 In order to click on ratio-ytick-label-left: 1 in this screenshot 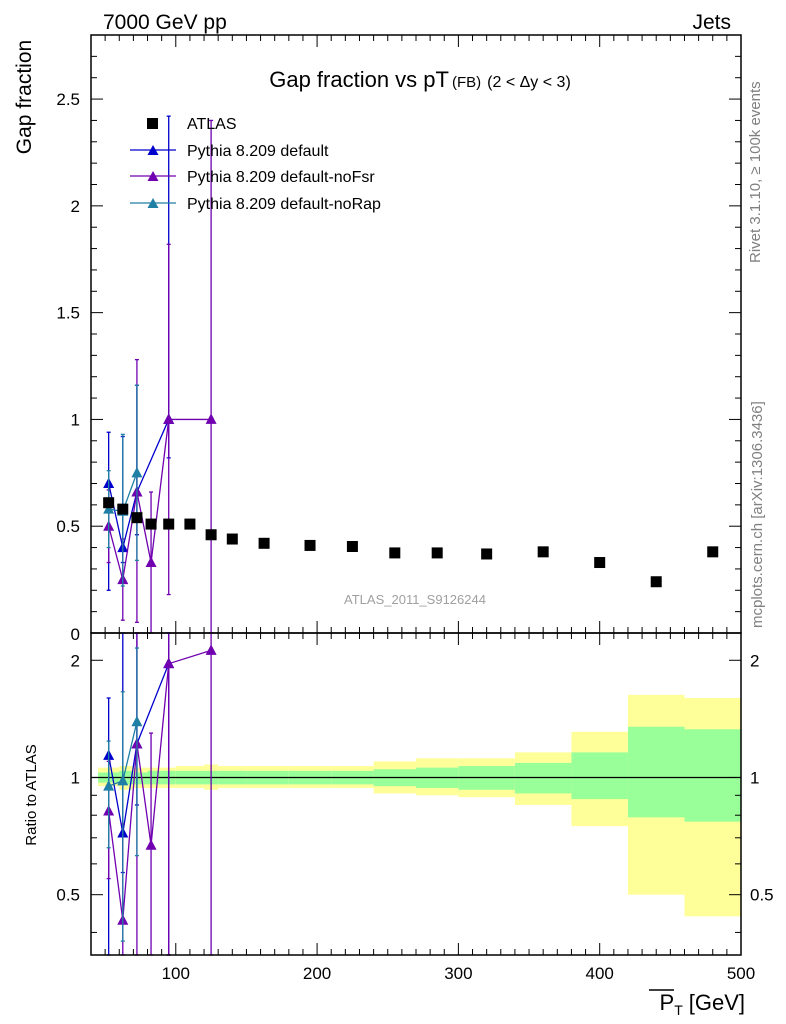, I will do `click(75, 777)`.